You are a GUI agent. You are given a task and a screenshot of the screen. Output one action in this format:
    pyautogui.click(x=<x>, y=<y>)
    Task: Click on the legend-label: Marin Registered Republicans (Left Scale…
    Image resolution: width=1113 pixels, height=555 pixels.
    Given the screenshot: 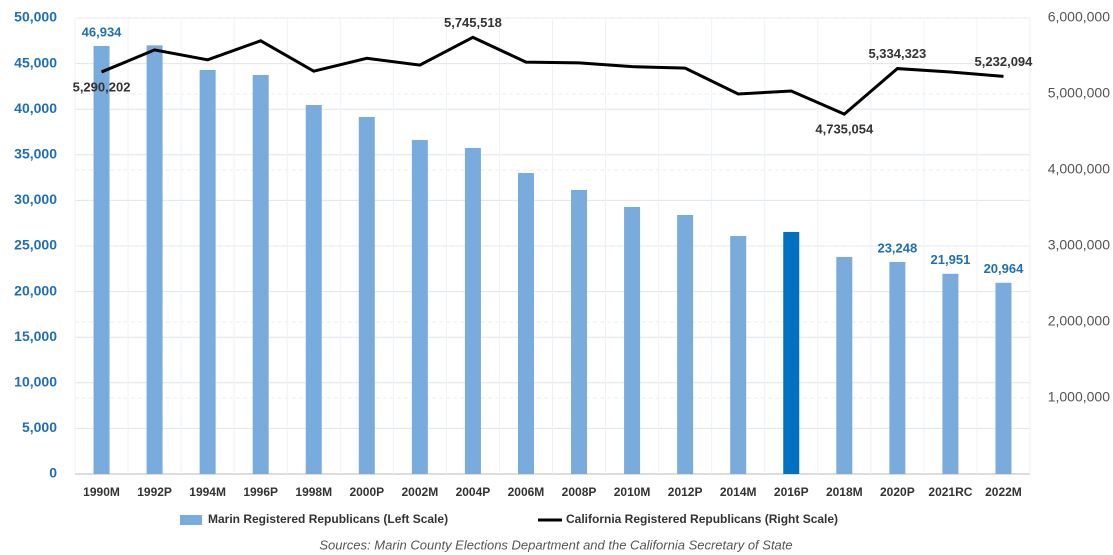 What is the action you would take?
    pyautogui.click(x=328, y=519)
    